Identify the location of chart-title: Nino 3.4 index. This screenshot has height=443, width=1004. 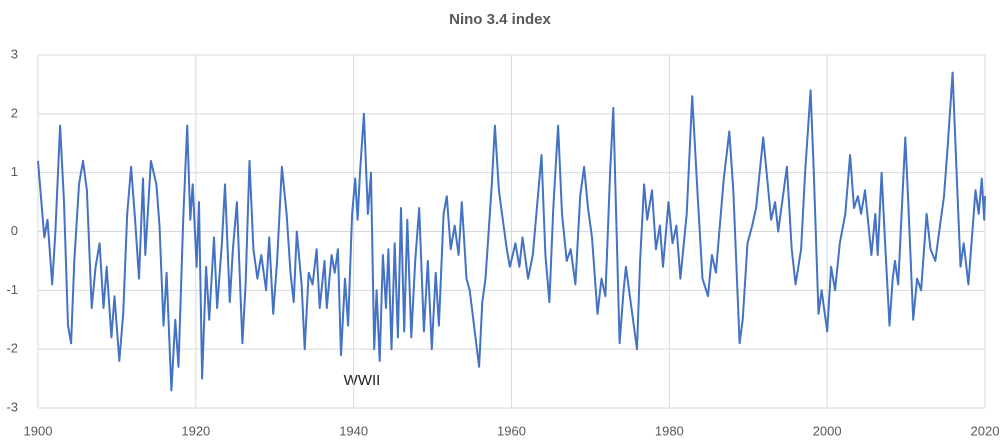
(500, 19).